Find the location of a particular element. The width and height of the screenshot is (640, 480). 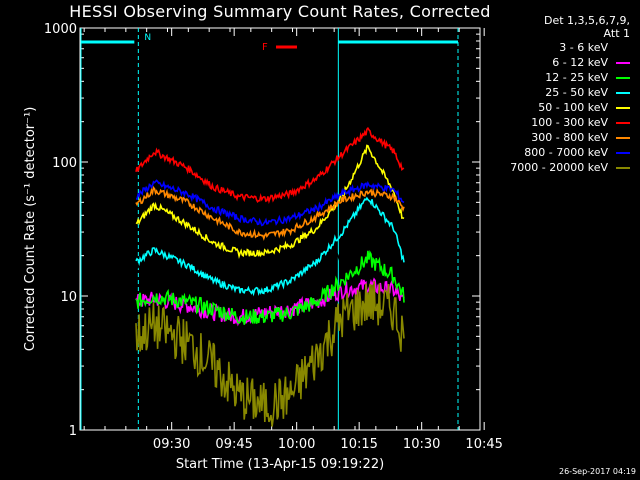

legend-entry: 25 - 50 keV is located at coordinates (555, 92).